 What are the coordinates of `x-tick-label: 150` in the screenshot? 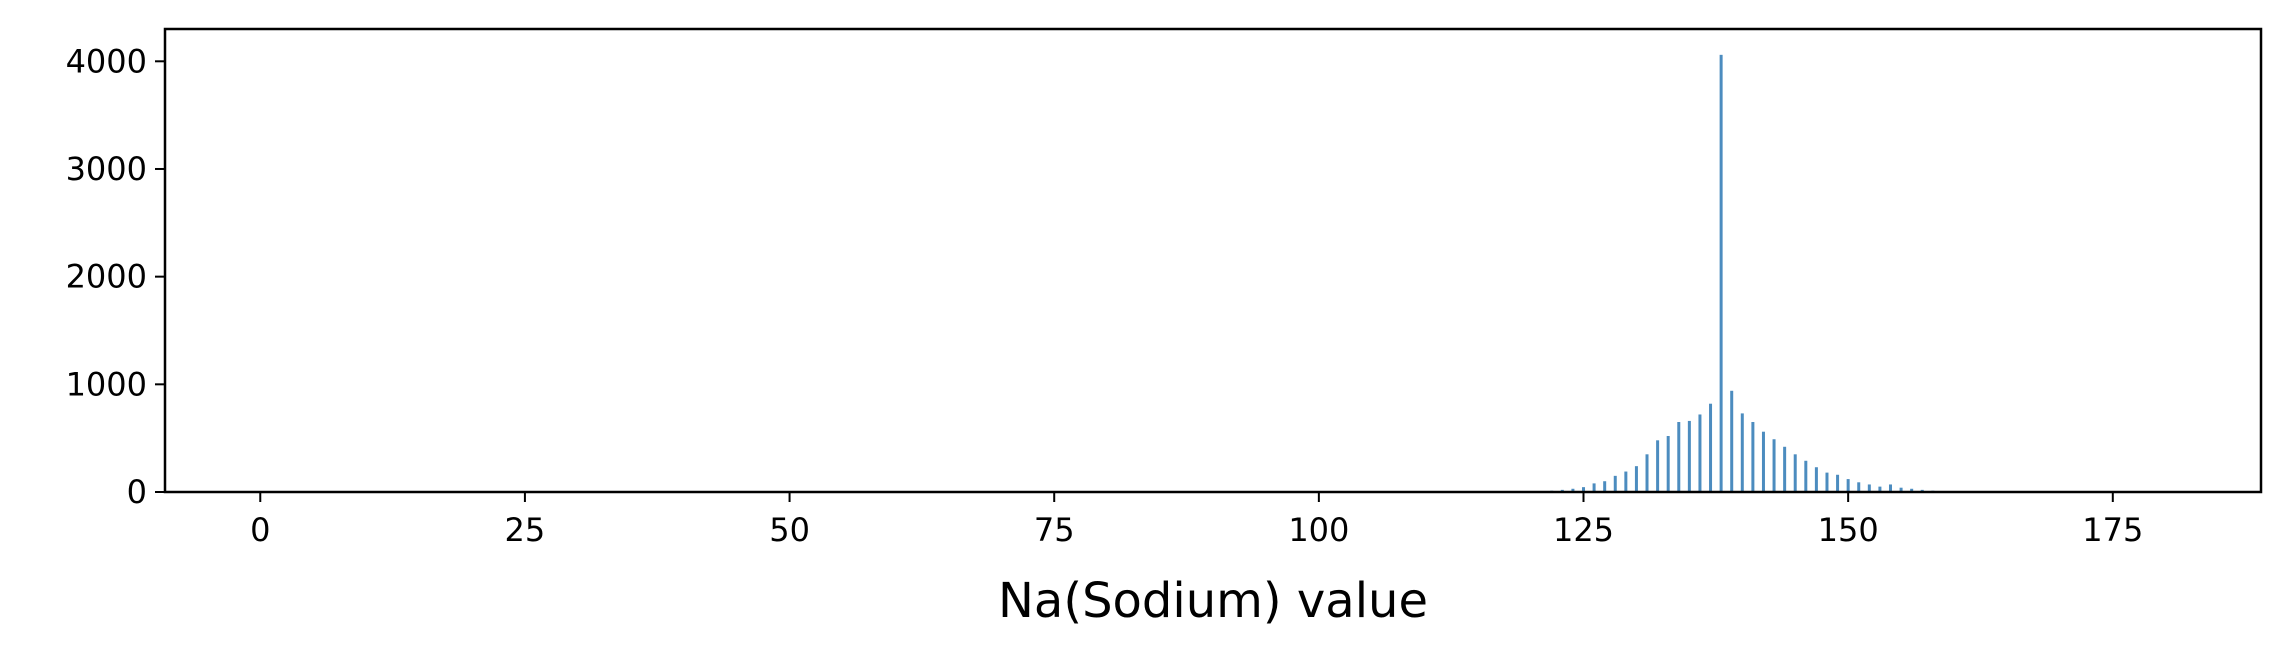 It's located at (1848, 530).